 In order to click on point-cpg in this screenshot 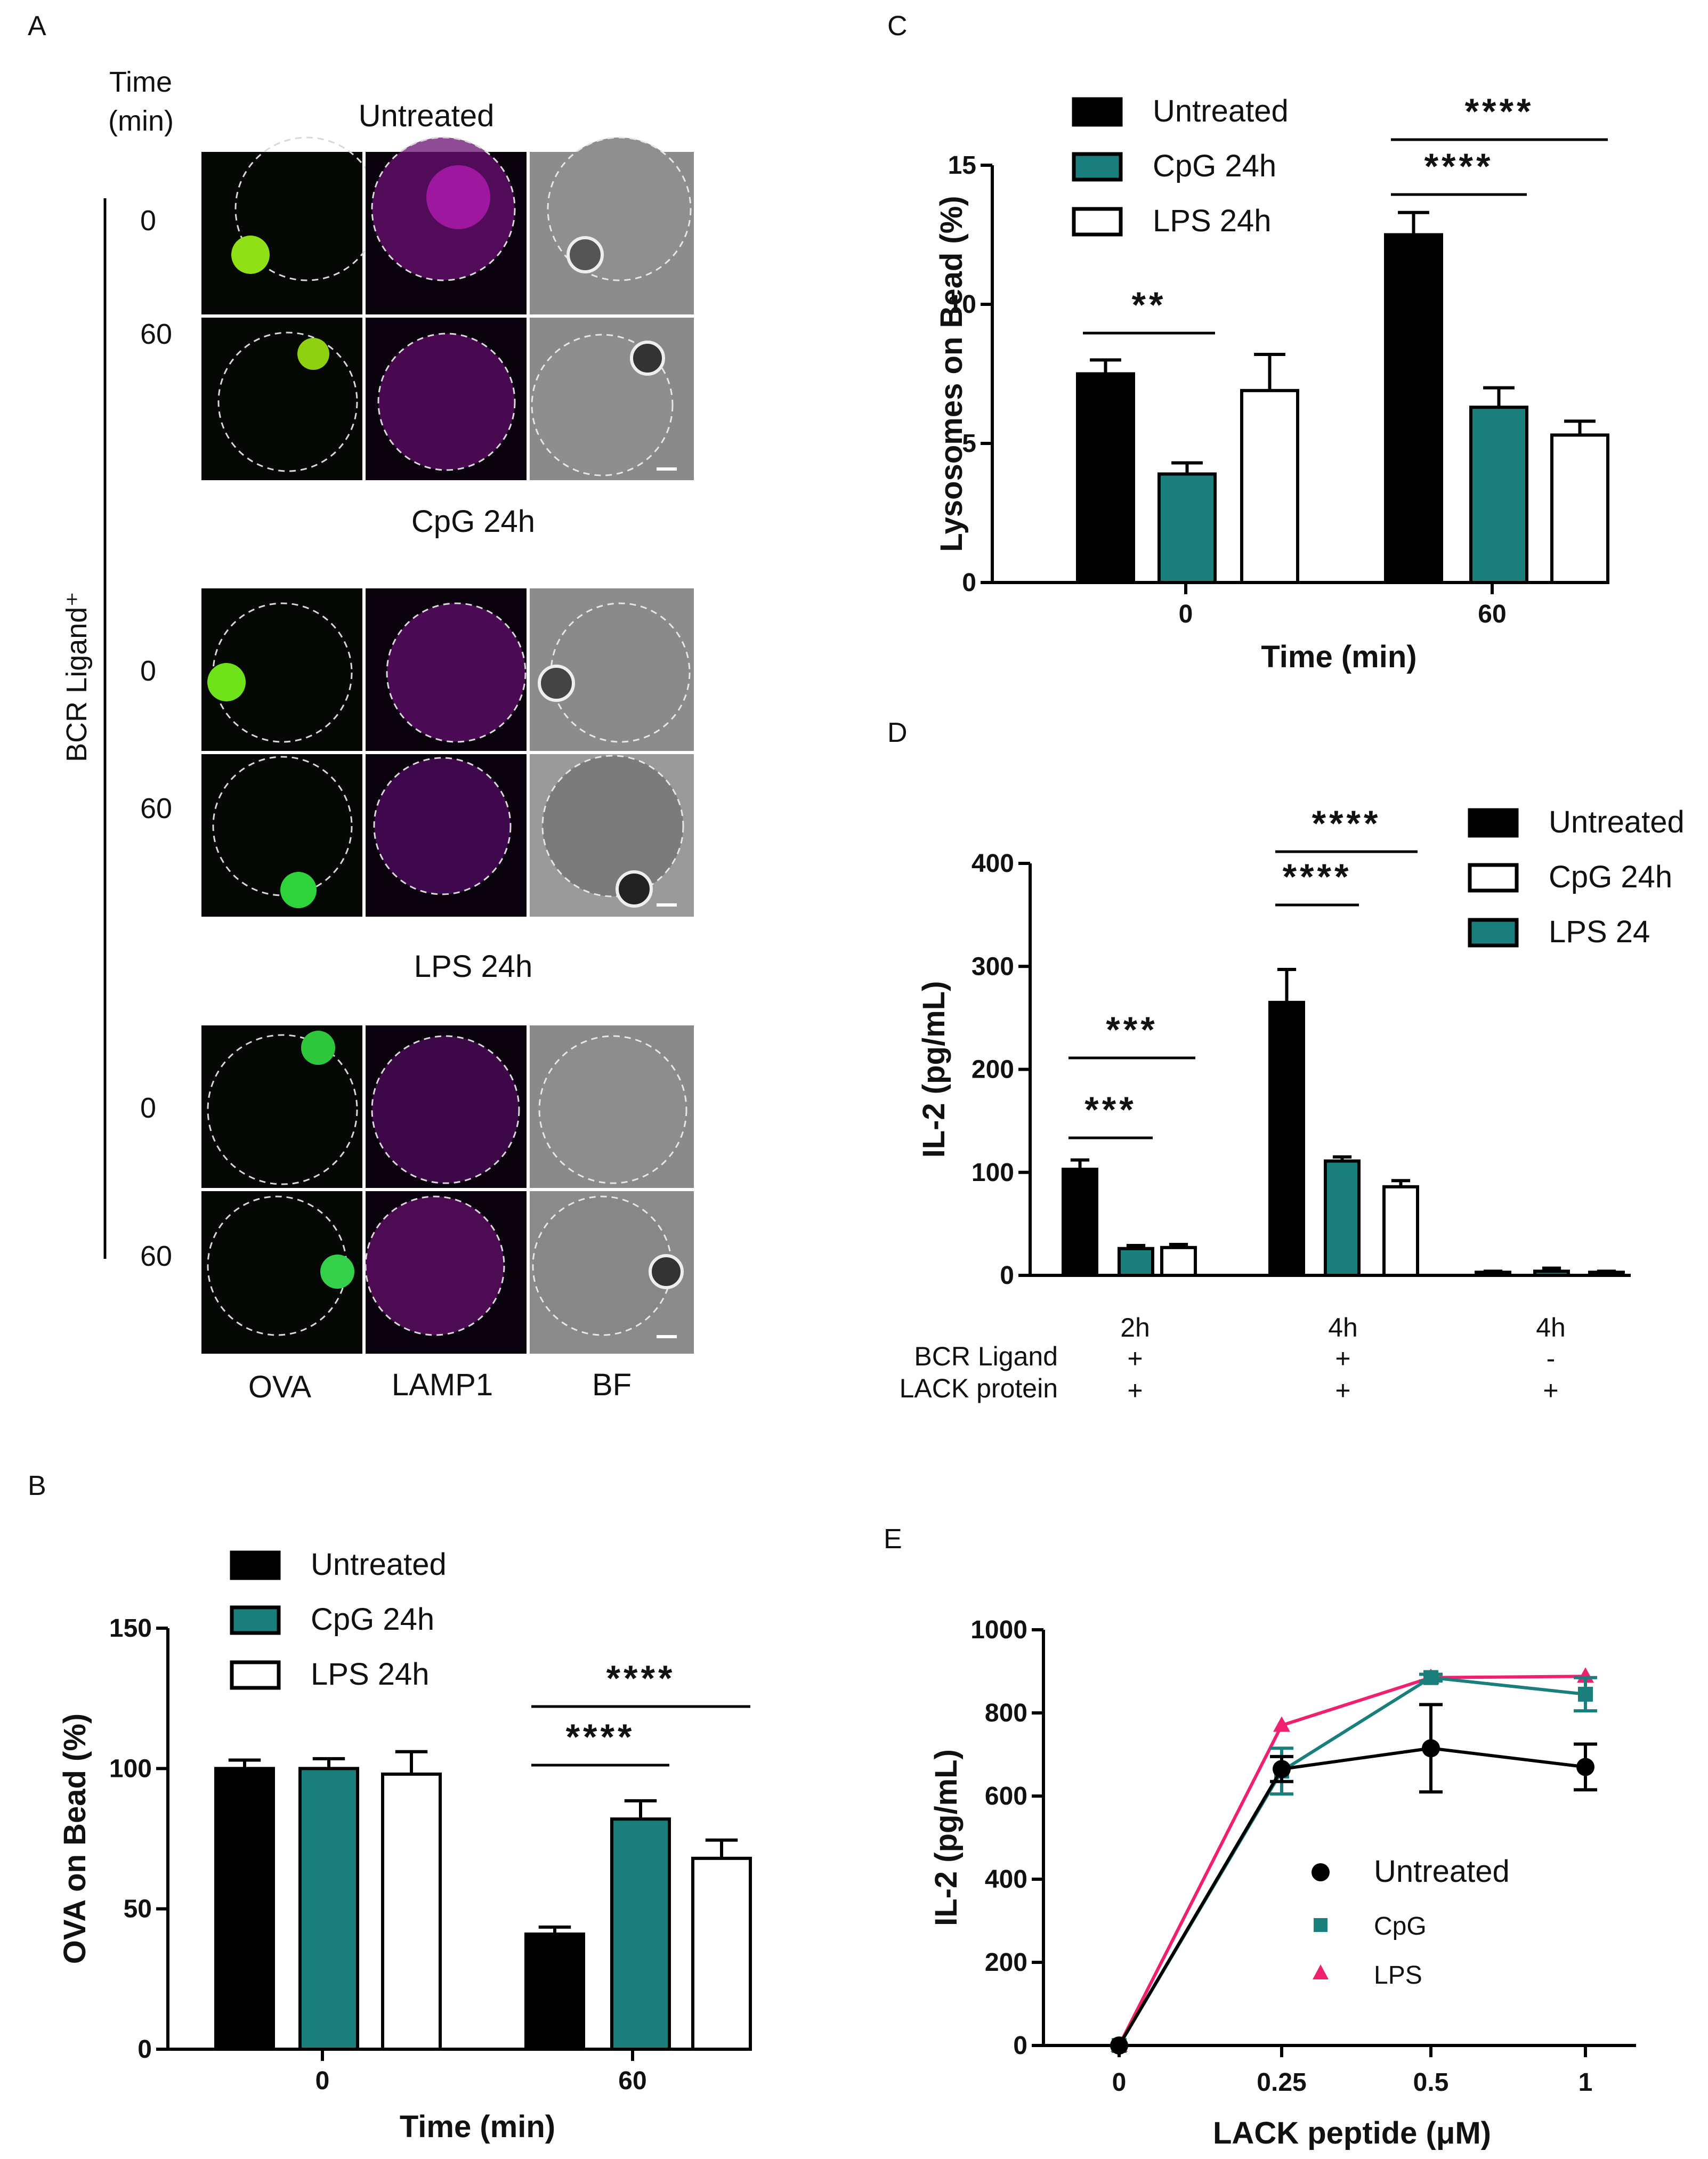, I will do `click(1430, 1677)`.